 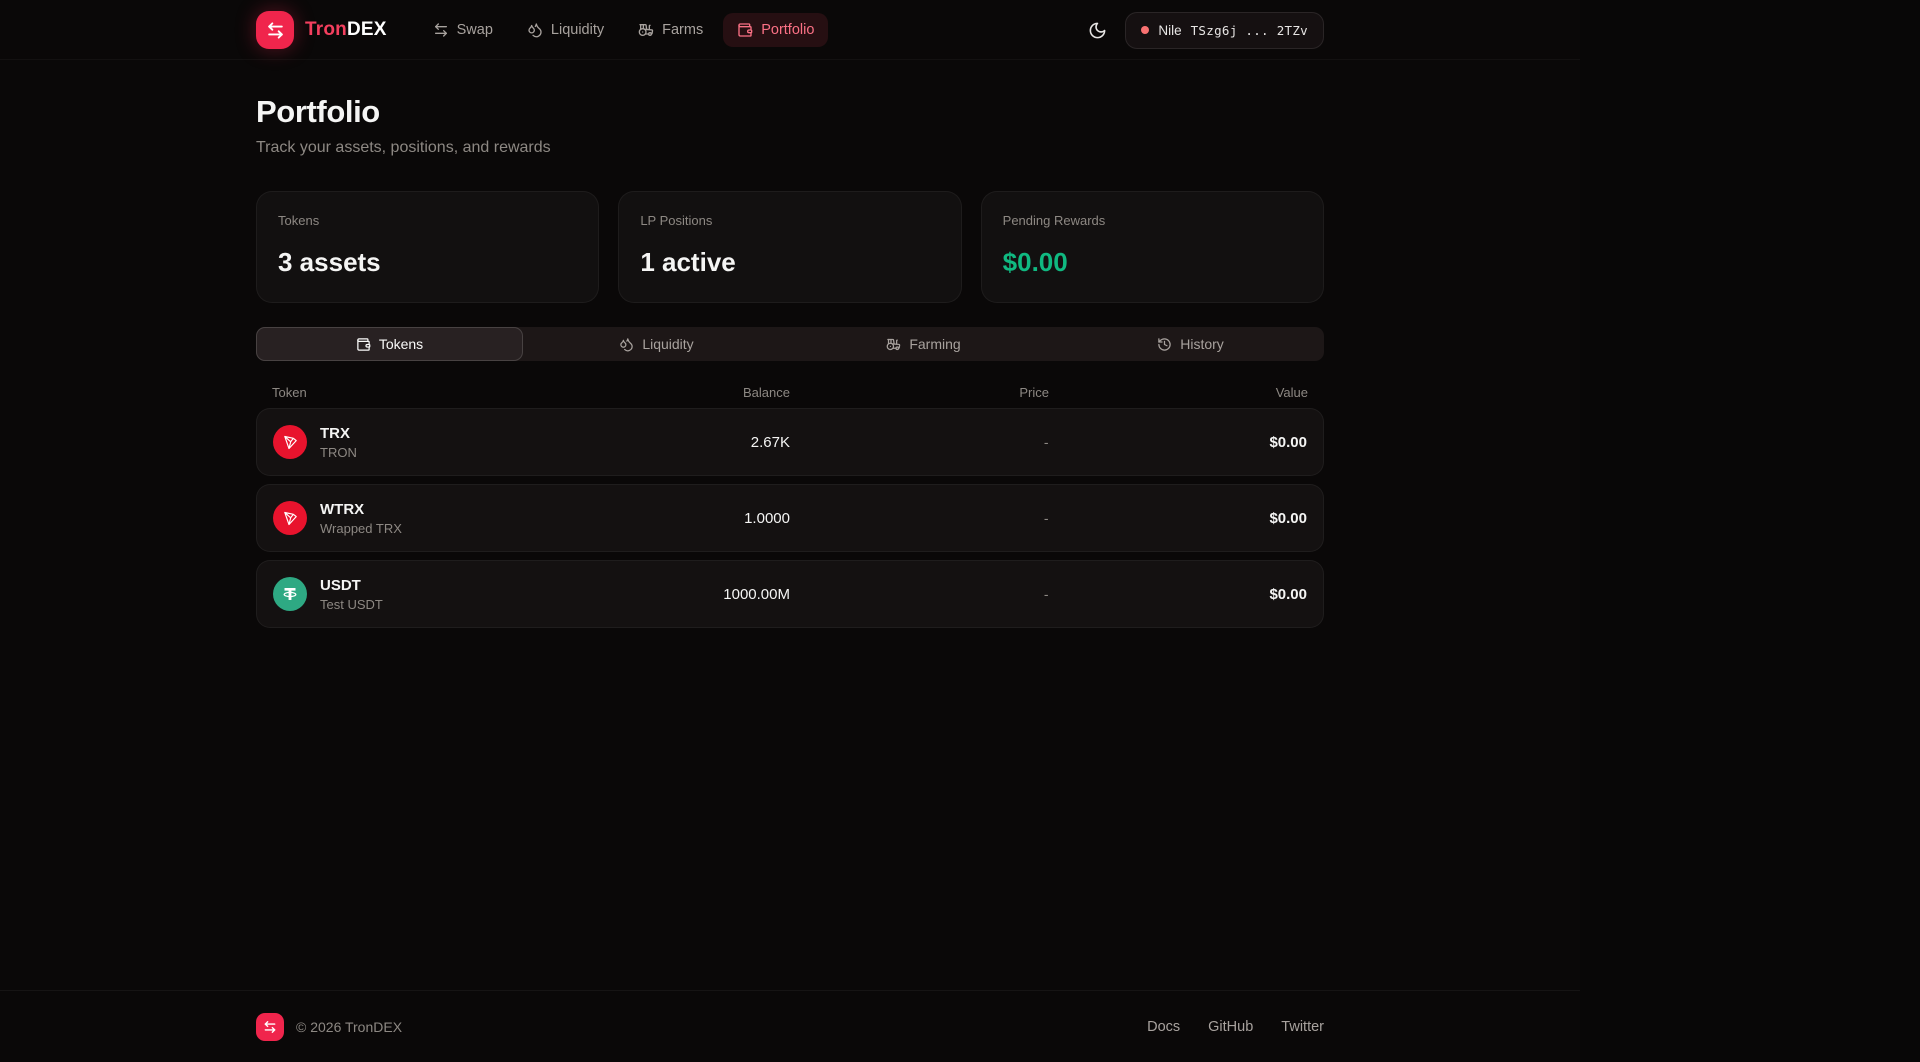 What do you see at coordinates (289, 392) in the screenshot?
I see `column-header-token: Token` at bounding box center [289, 392].